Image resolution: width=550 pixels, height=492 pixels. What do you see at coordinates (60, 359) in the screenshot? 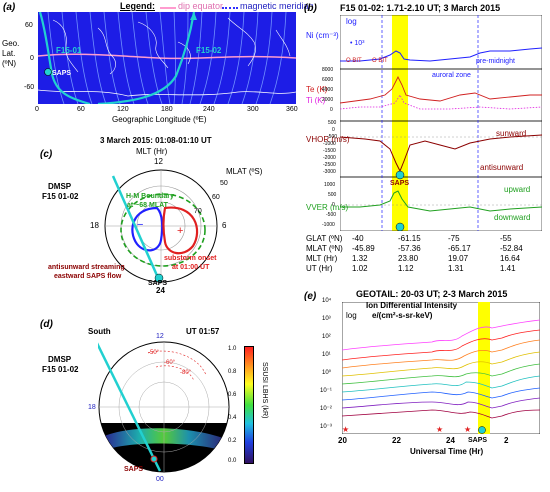
I see `dmsp-label-d1: DMSP` at bounding box center [60, 359].